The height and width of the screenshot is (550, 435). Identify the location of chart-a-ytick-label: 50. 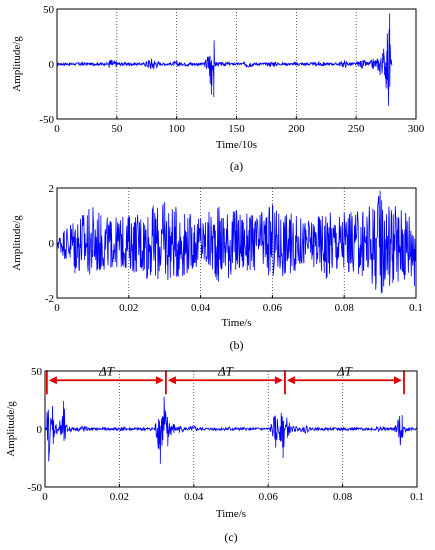
(49, 10).